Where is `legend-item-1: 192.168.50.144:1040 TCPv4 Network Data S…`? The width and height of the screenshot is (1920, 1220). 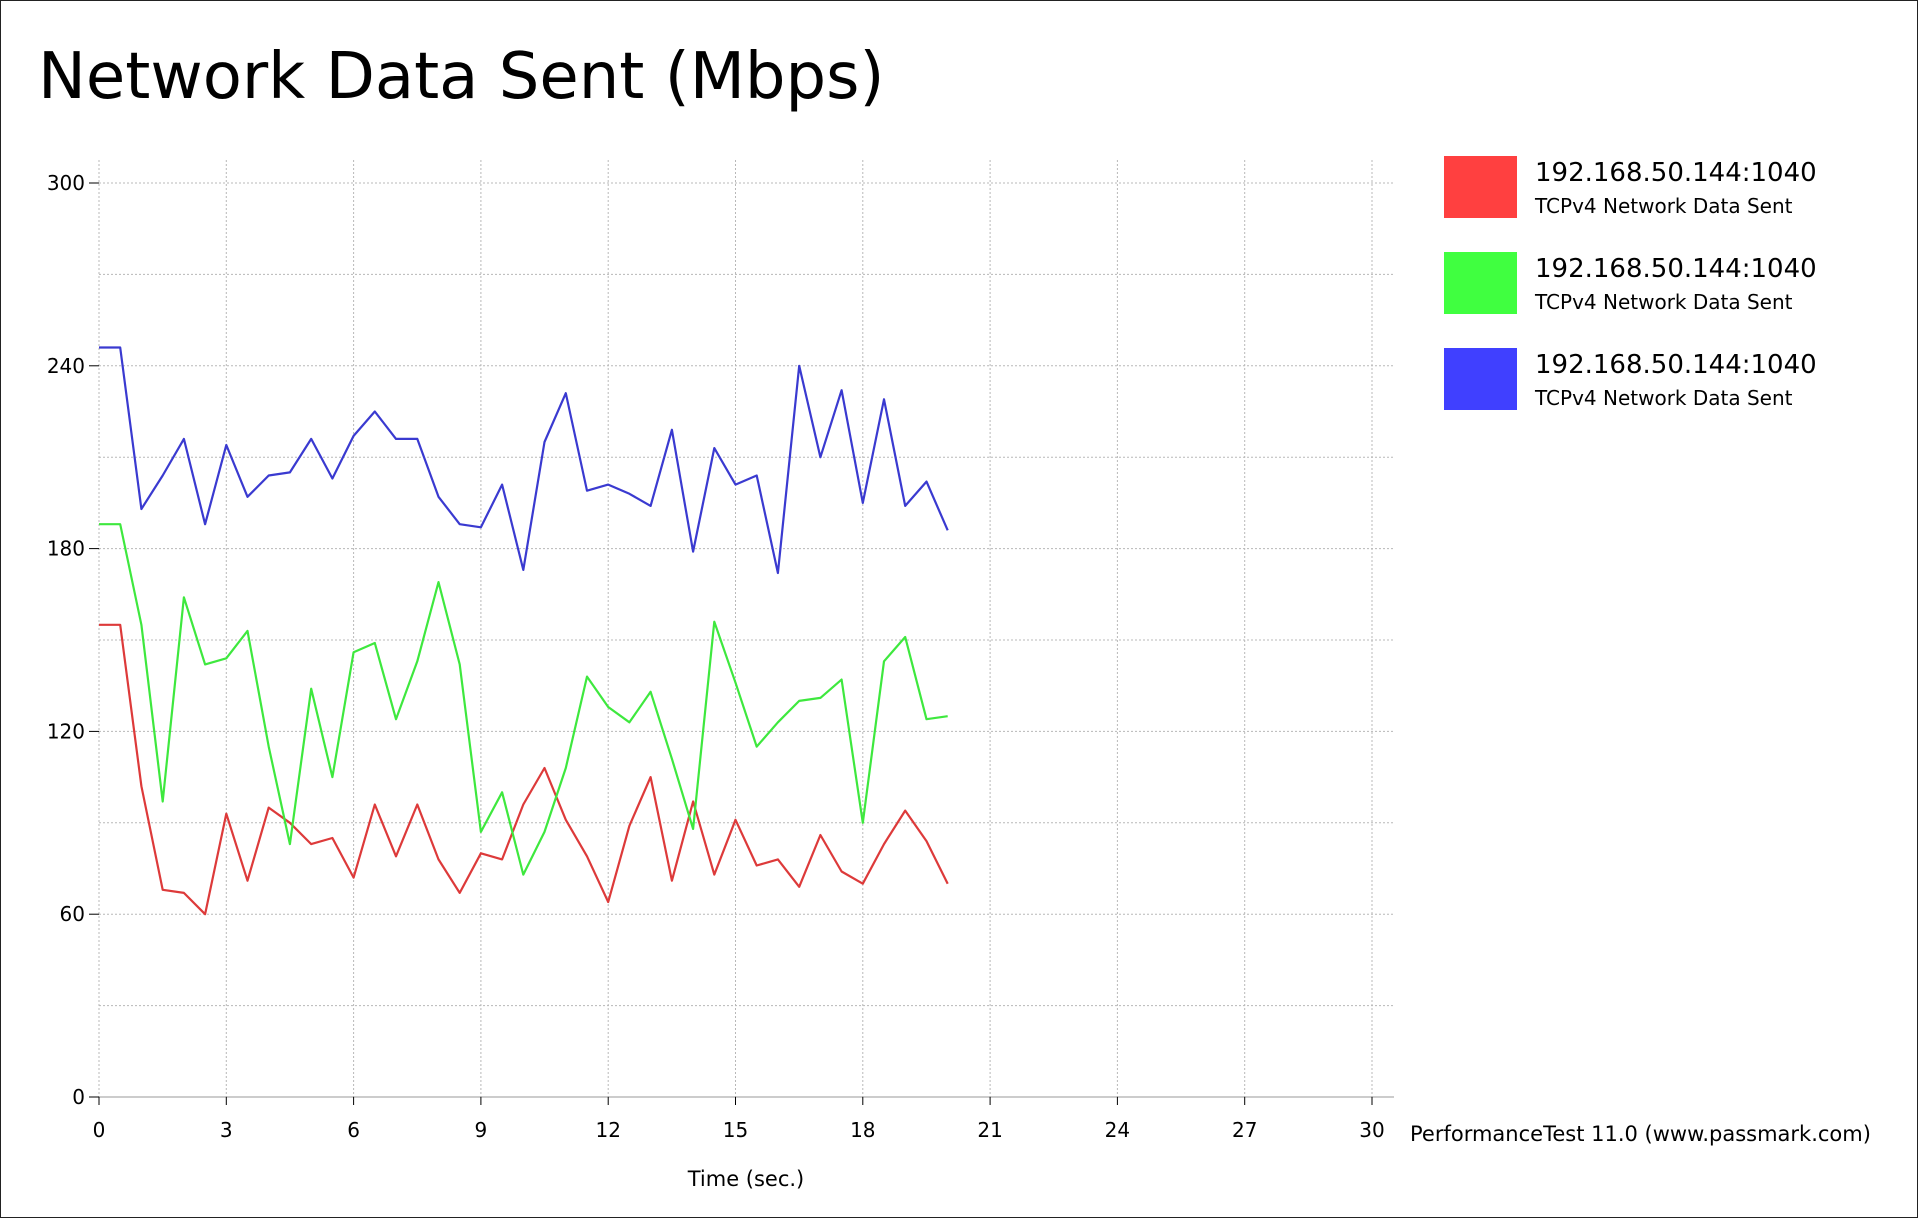
legend-item-1: 192.168.50.144:1040 TCPv4 Network Data S… is located at coordinates (1664, 187).